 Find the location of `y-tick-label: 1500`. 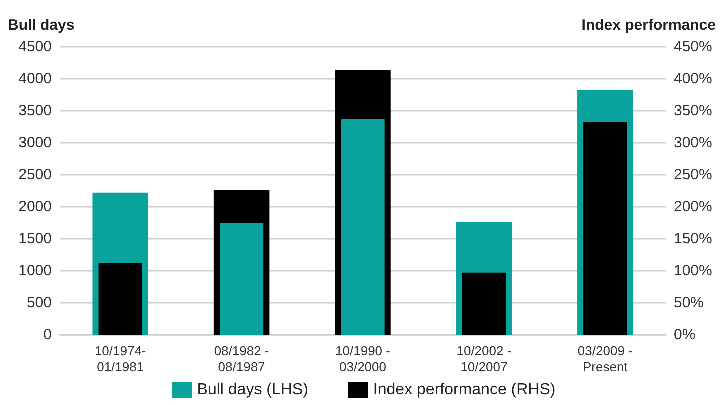

y-tick-label: 1500 is located at coordinates (35, 239).